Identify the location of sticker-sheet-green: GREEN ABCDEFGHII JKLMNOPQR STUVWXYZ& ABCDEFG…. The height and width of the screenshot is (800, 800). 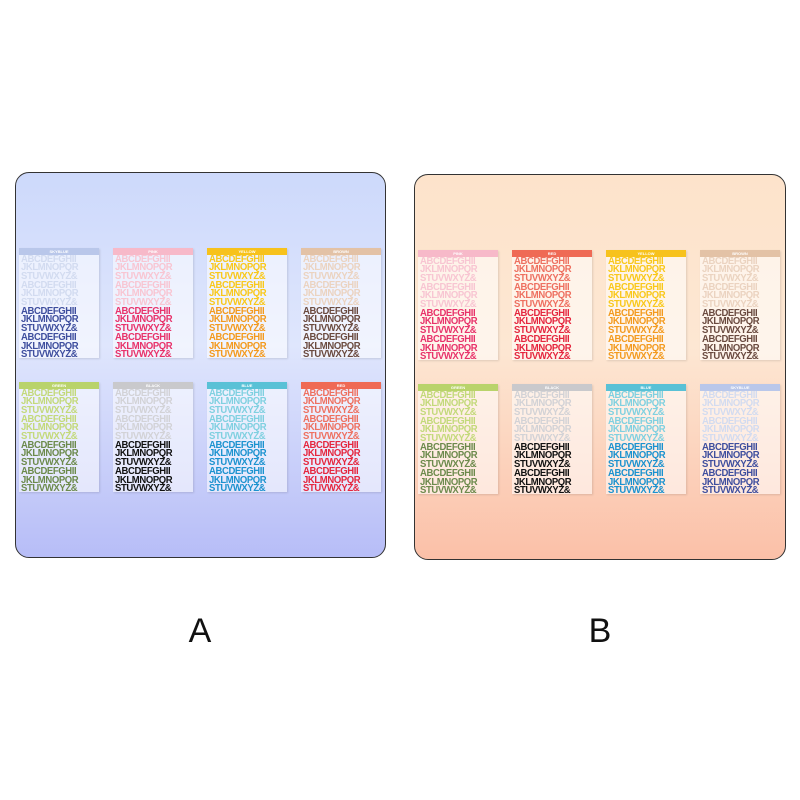
(59, 438).